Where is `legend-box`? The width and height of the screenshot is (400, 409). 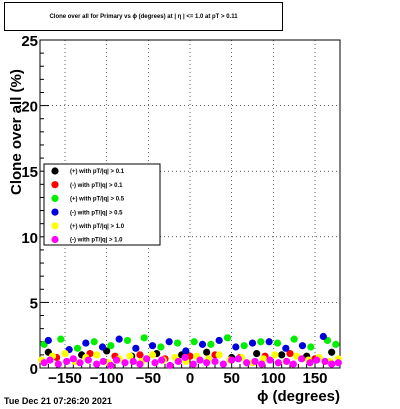 legend-box is located at coordinates (102, 204).